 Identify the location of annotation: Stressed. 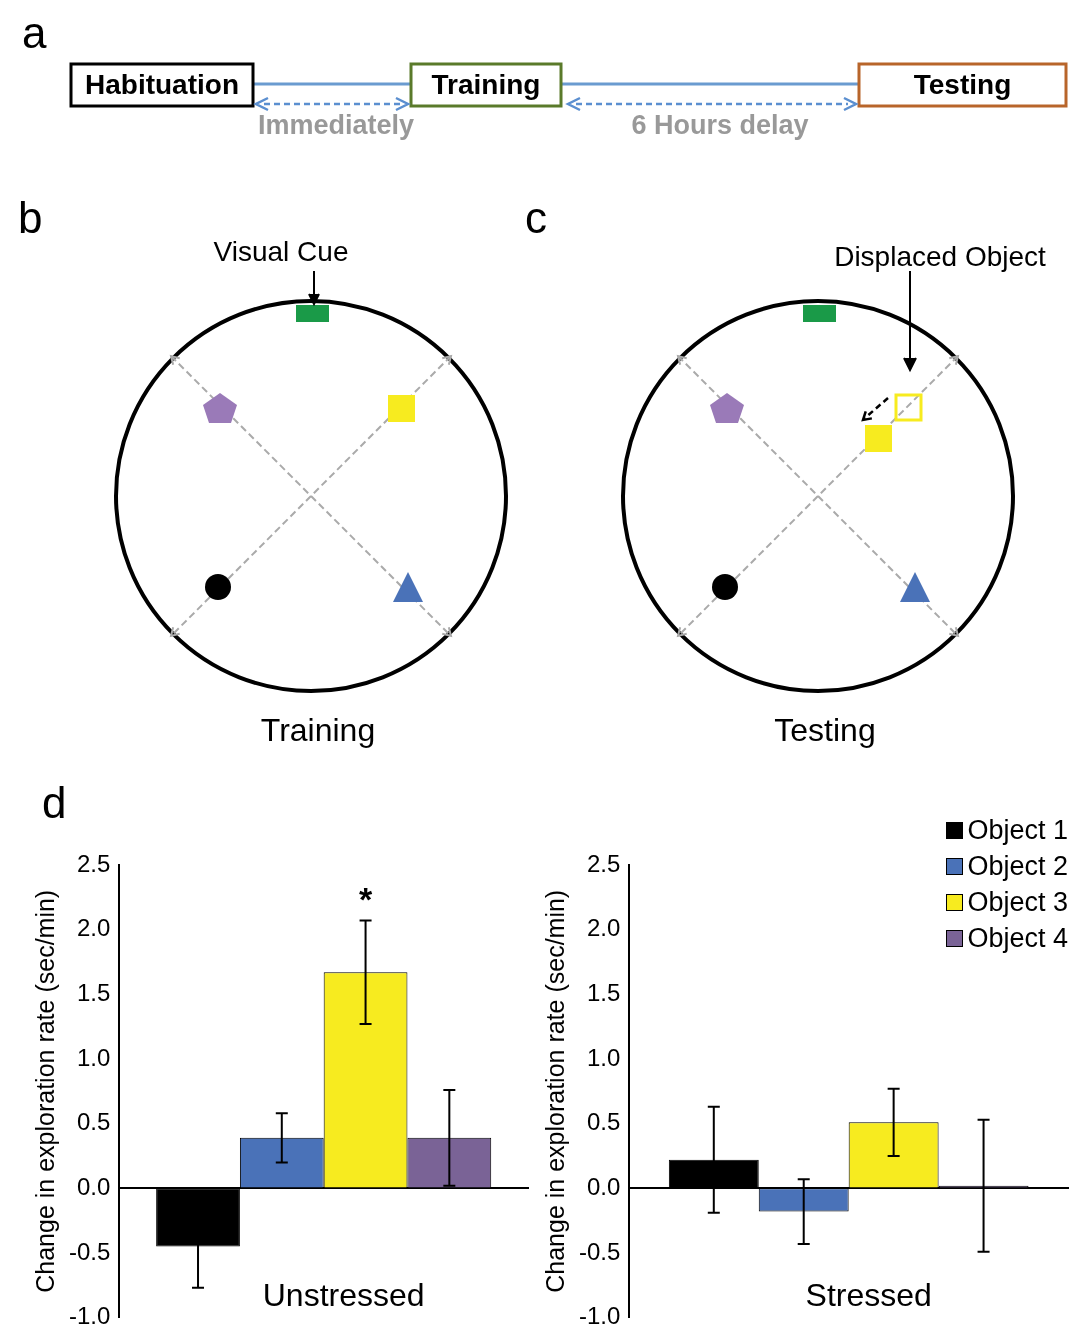
(868, 1295).